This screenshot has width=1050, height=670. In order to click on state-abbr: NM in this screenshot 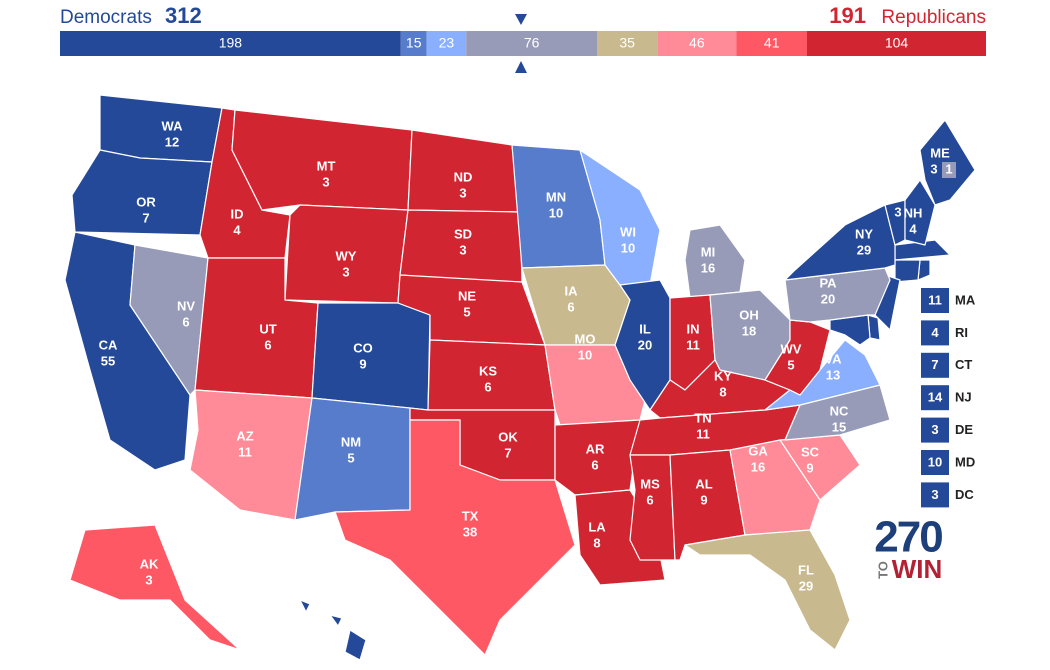, I will do `click(351, 441)`.